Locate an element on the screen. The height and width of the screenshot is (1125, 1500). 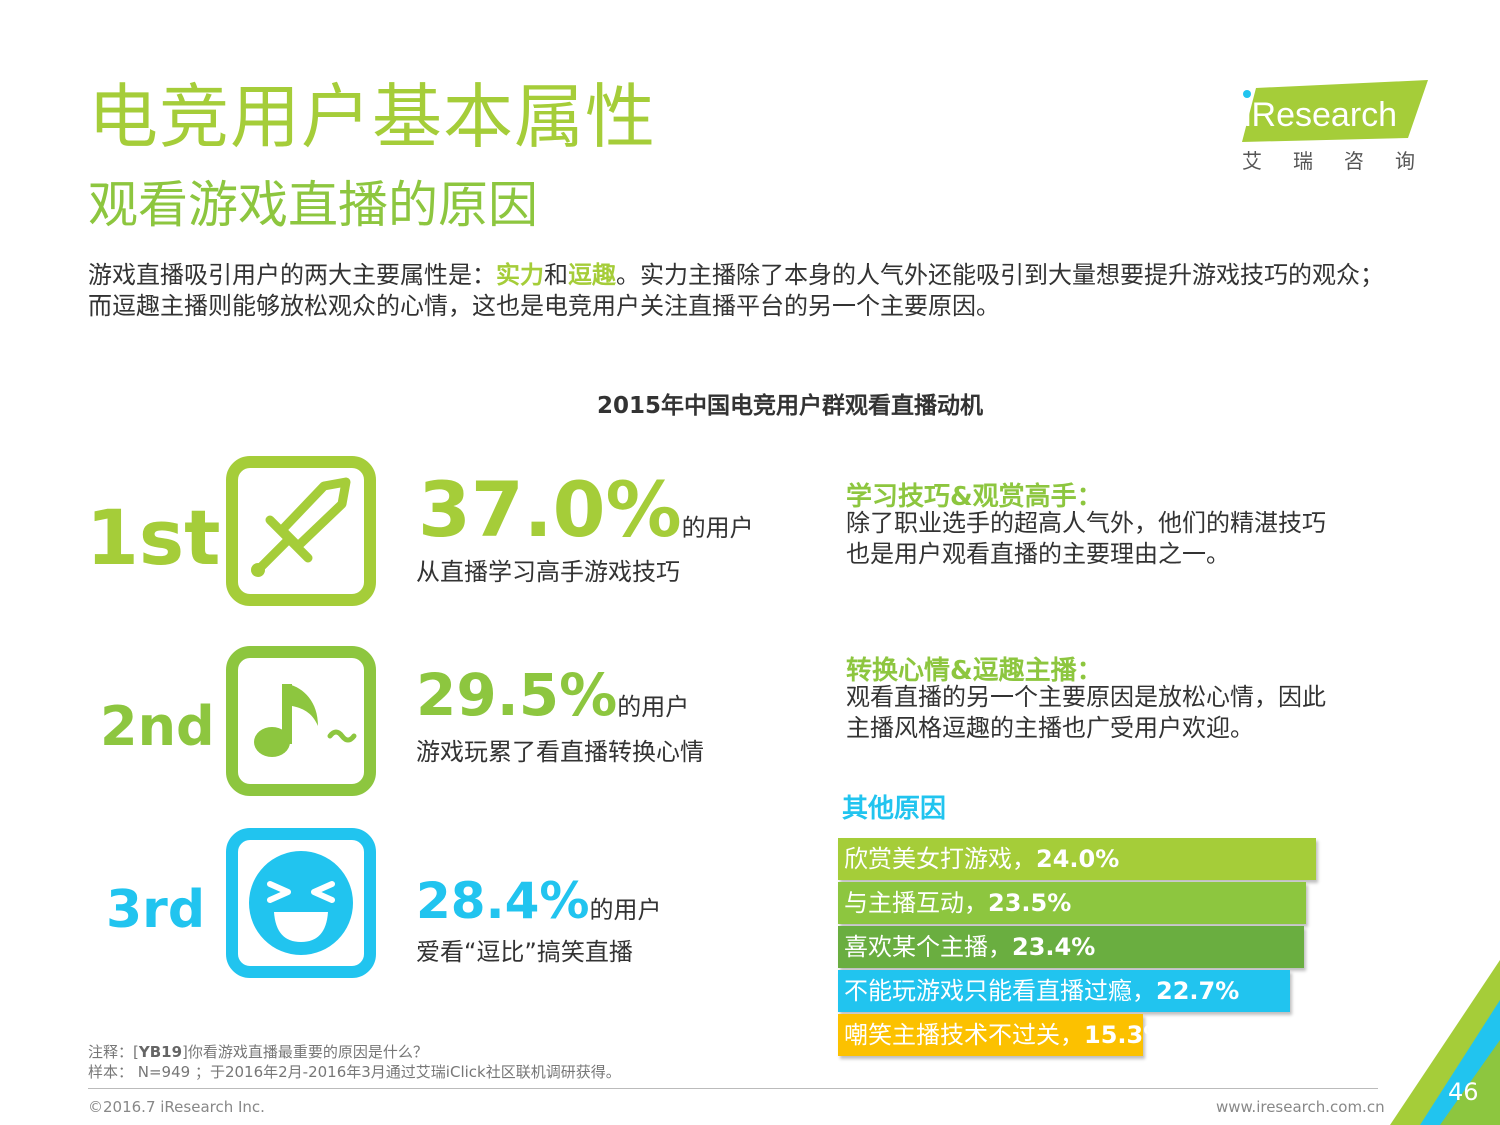
intro-text-a: 游戏直播吸引用户的两大主要属性是： is located at coordinates (292, 275).